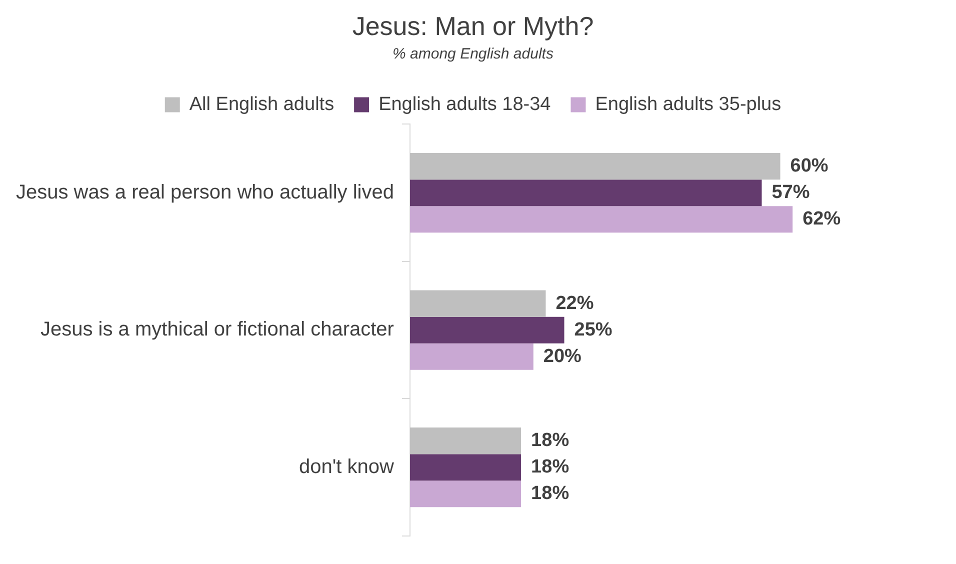 This screenshot has width=956, height=564. What do you see at coordinates (688, 104) in the screenshot?
I see `legend-label: English adults 35-plus` at bounding box center [688, 104].